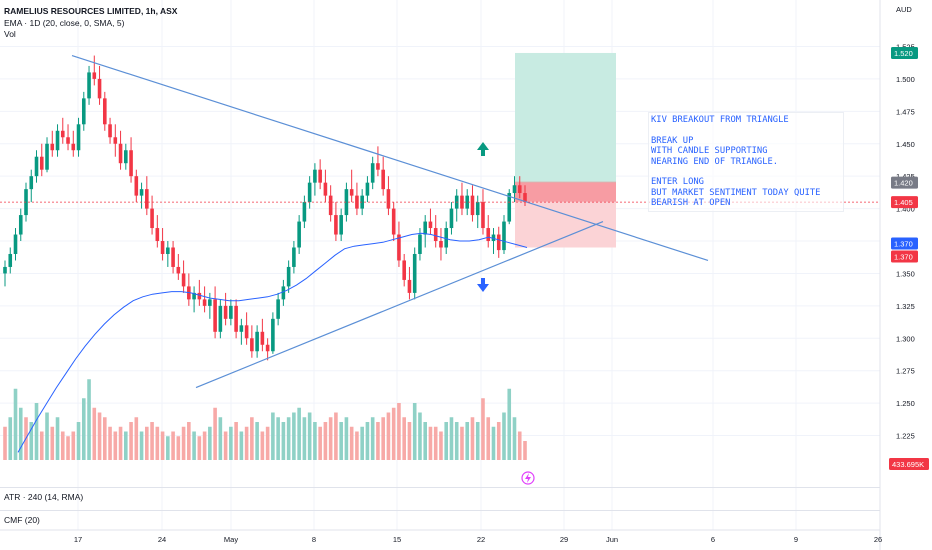 Image resolution: width=932 pixels, height=550 pixels. I want to click on price-tick-label: 1.325, so click(905, 306).